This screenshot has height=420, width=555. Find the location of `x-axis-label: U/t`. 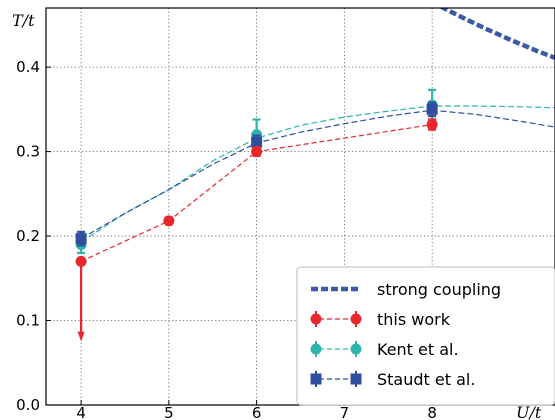

x-axis-label: U/t is located at coordinates (529, 411).